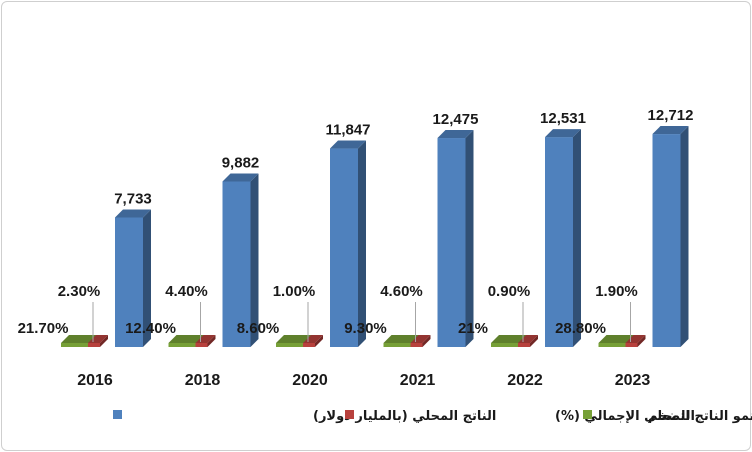 Image resolution: width=752 pixels, height=452 pixels. Describe the element at coordinates (182, 345) in the screenshot. I see `inflation-bar-2018` at that location.